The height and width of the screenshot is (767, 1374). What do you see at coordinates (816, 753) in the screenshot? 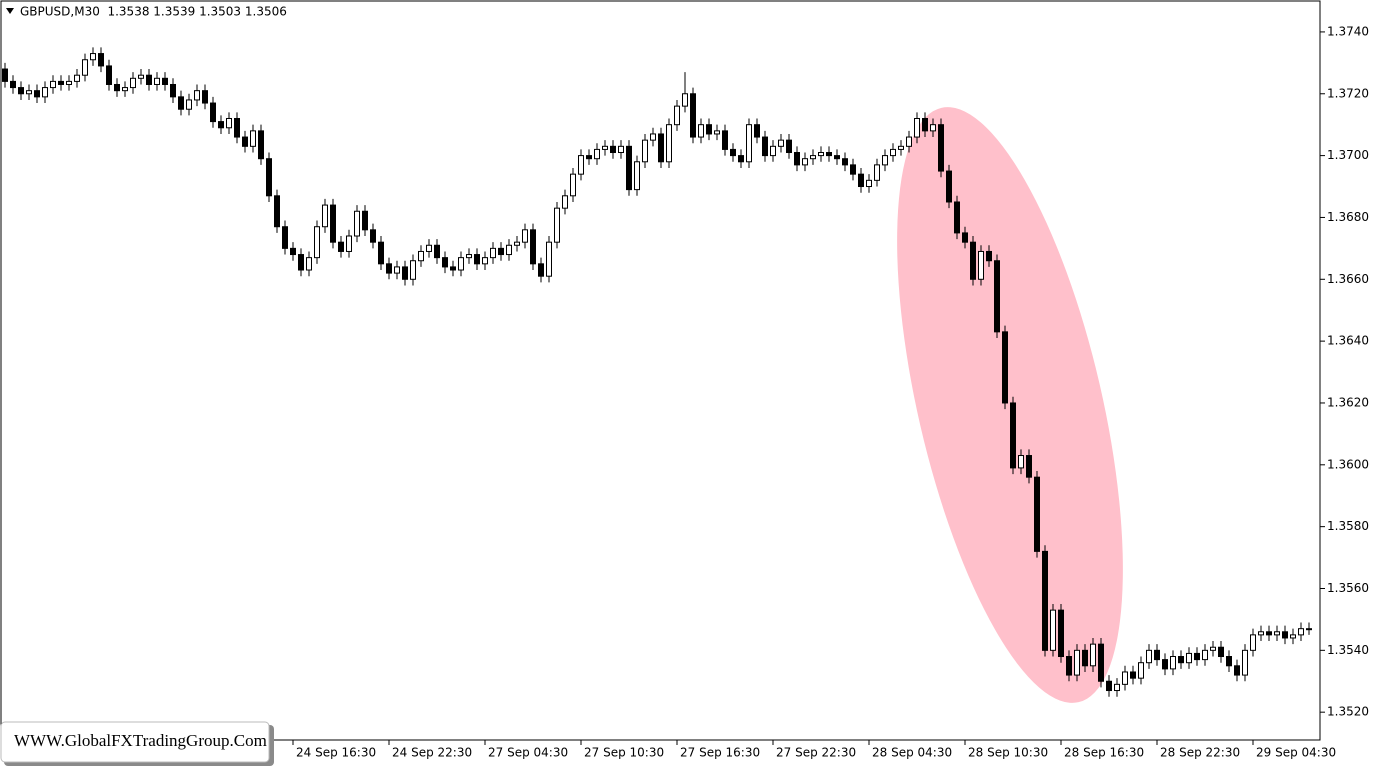
I see `x-tick-label: 27 Sep 22:30` at bounding box center [816, 753].